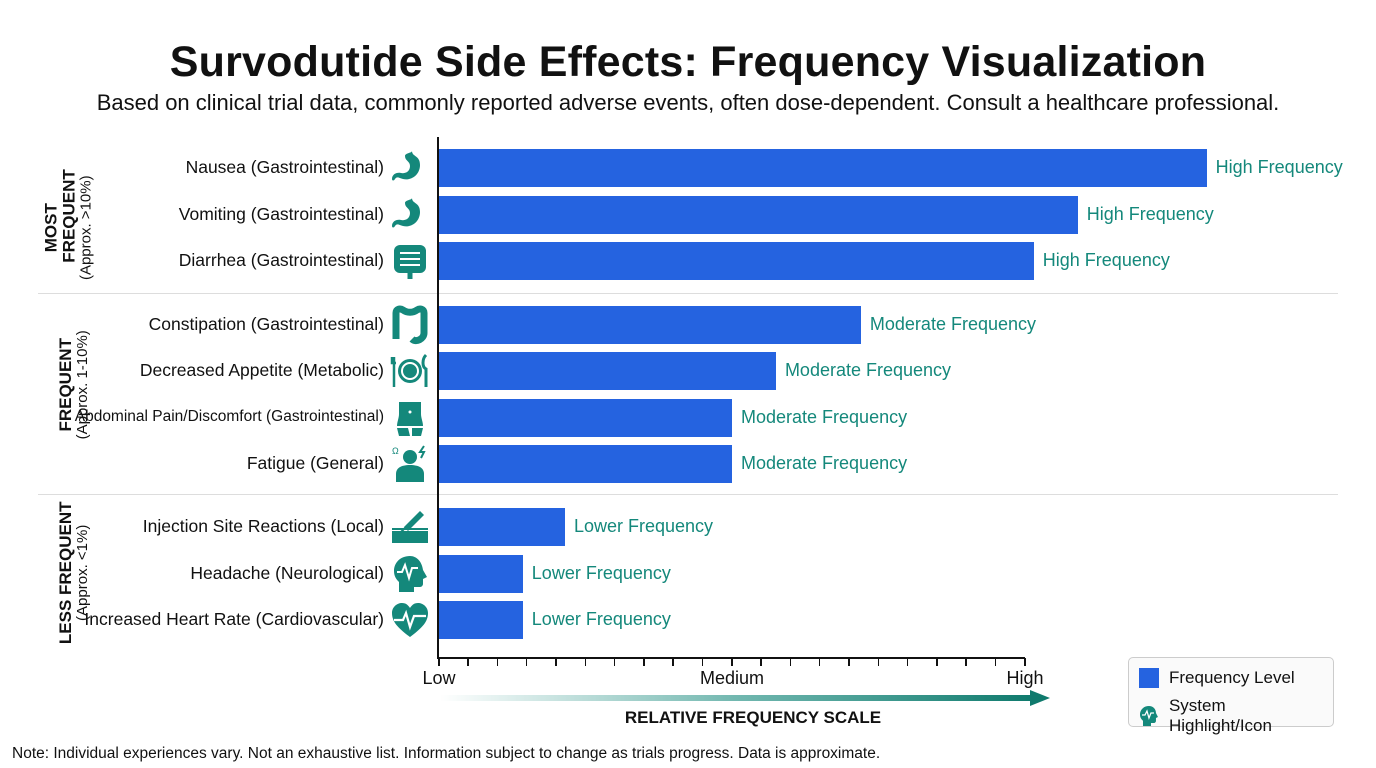 The height and width of the screenshot is (768, 1376). I want to click on y-axis, so click(438, 398).